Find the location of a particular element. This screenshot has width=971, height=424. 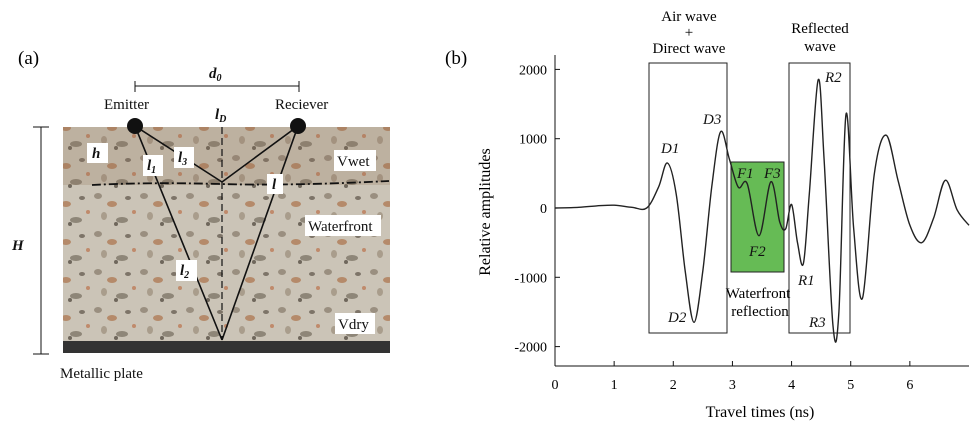

y-axis-title: Relative amplitudes is located at coordinates (485, 212).